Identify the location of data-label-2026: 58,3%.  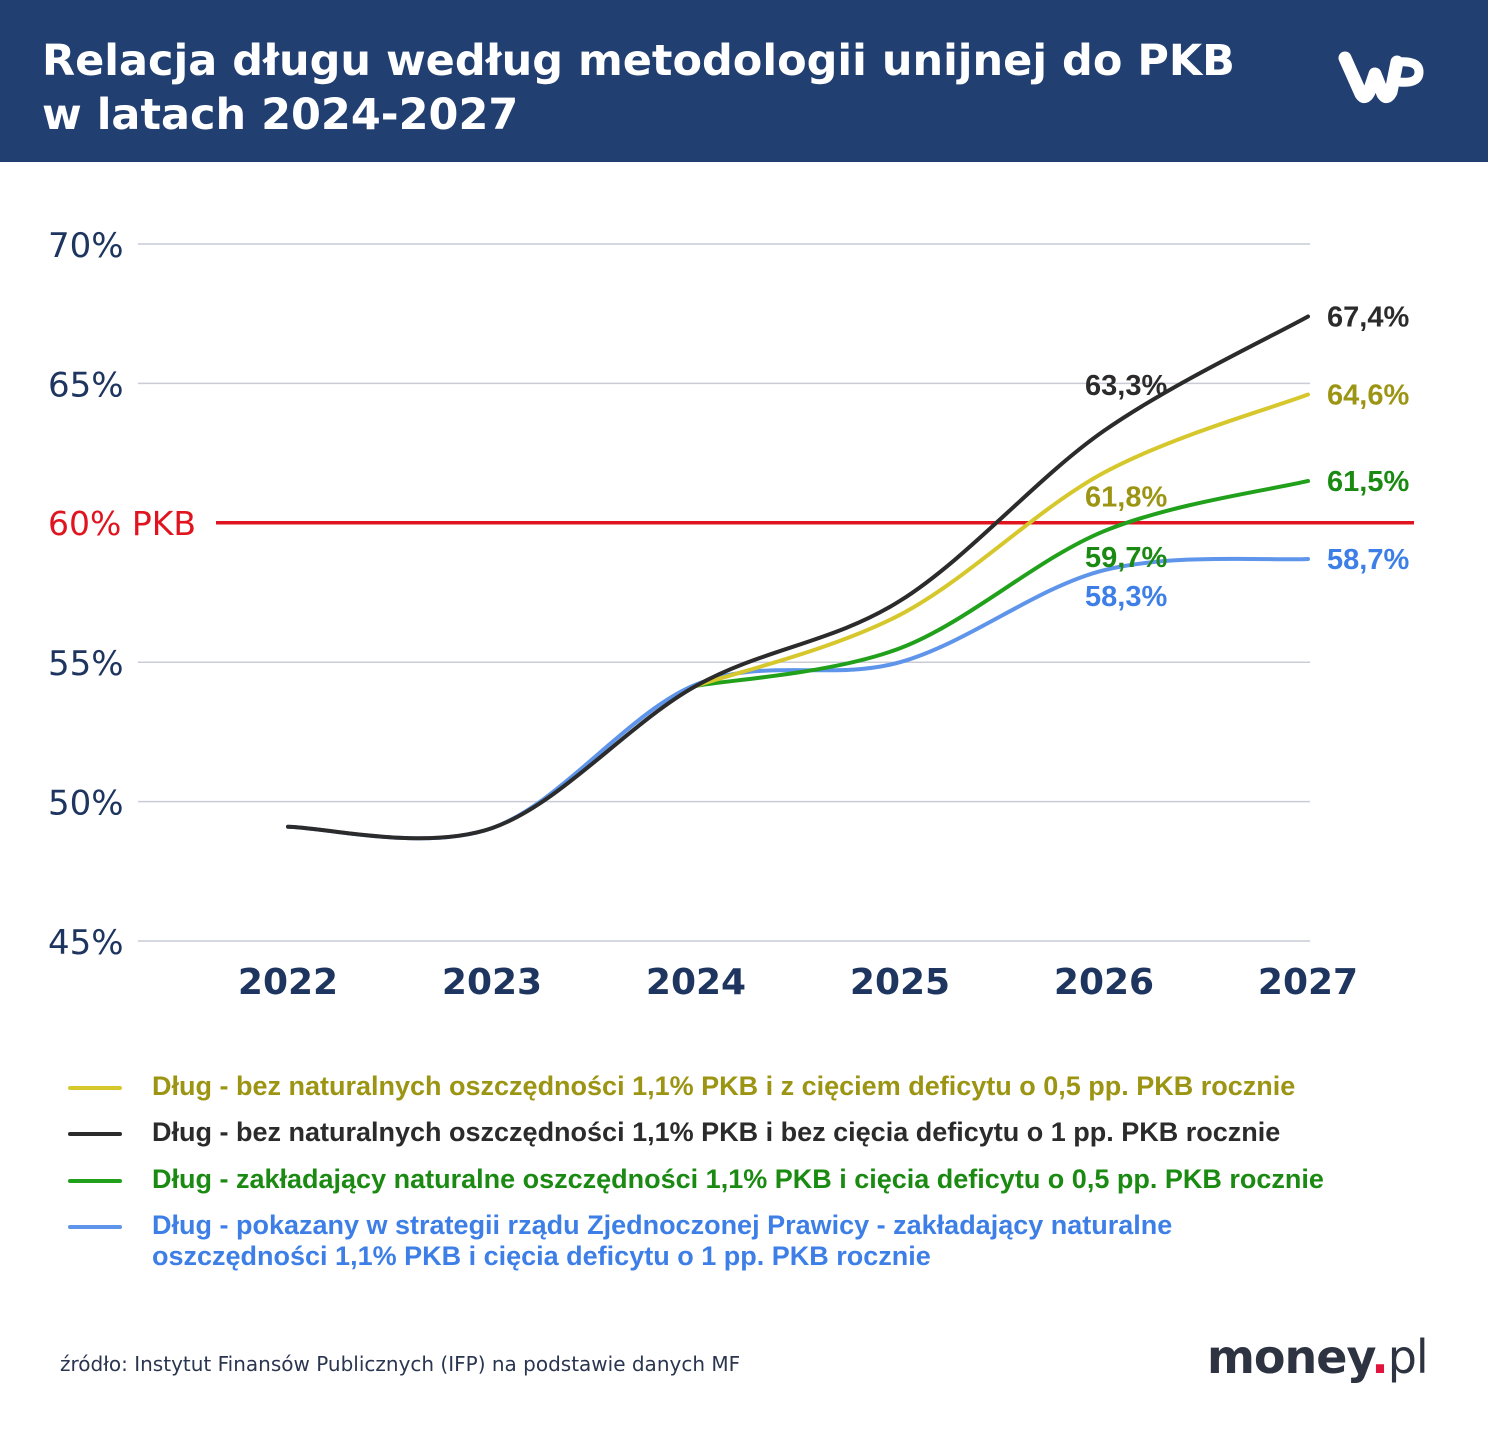
(1126, 597).